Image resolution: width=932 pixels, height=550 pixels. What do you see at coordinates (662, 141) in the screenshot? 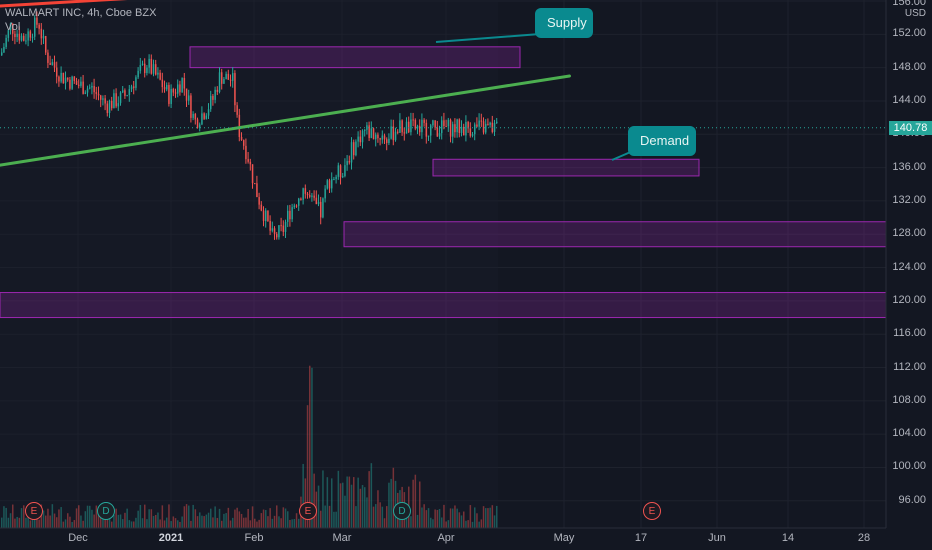
I see `demand-callout: Demand` at bounding box center [662, 141].